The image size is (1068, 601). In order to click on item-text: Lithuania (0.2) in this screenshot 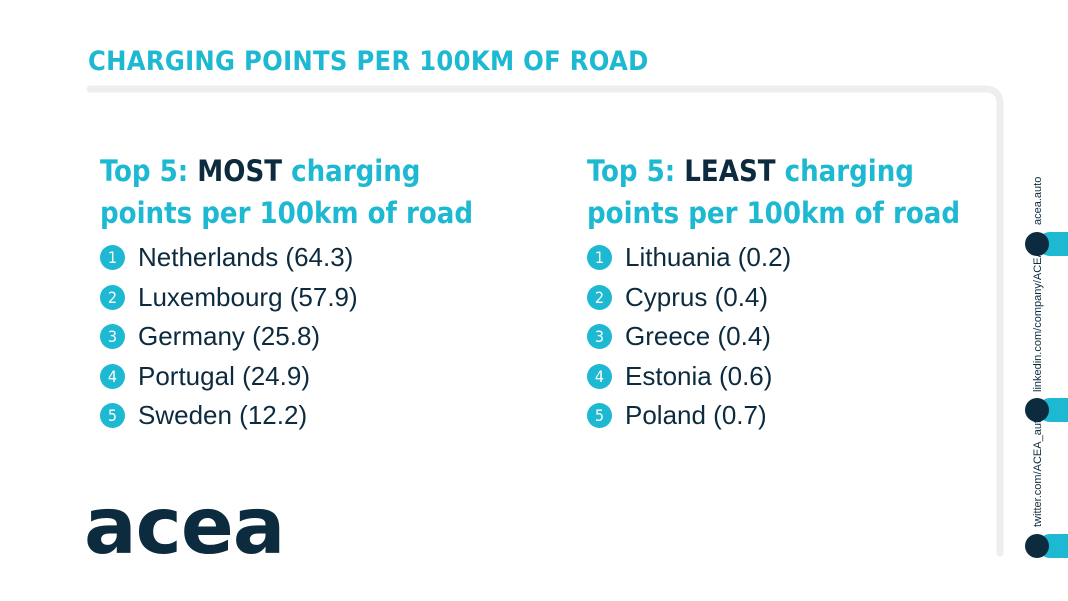, I will do `click(708, 257)`.